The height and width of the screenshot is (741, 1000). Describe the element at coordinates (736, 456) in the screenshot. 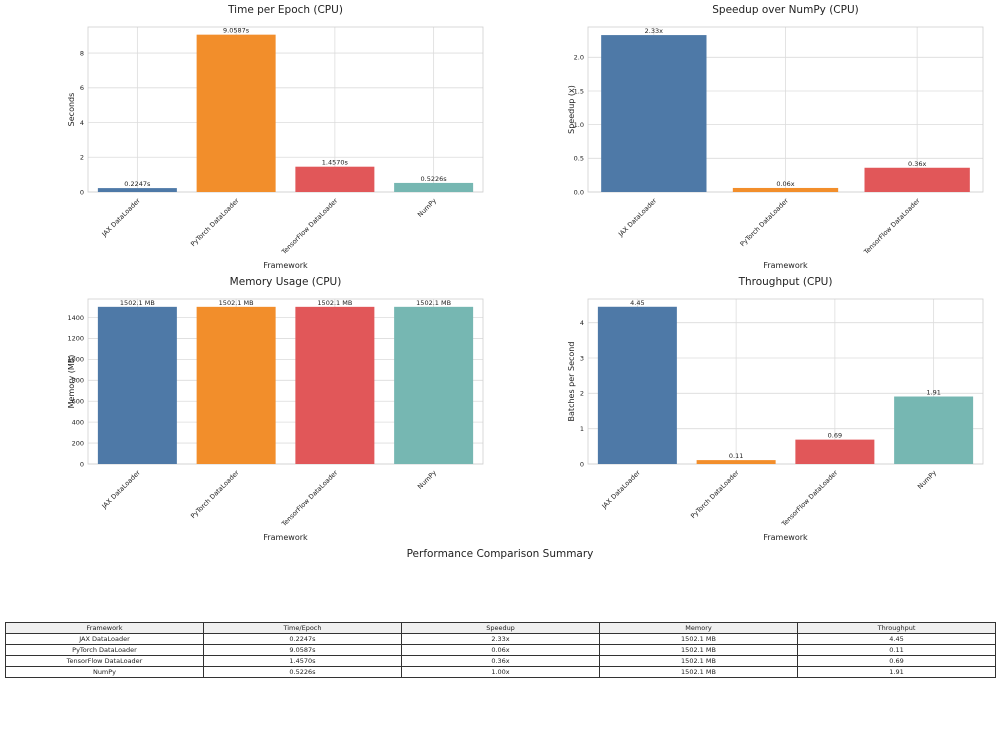

I see `data-label: 0.11` at that location.